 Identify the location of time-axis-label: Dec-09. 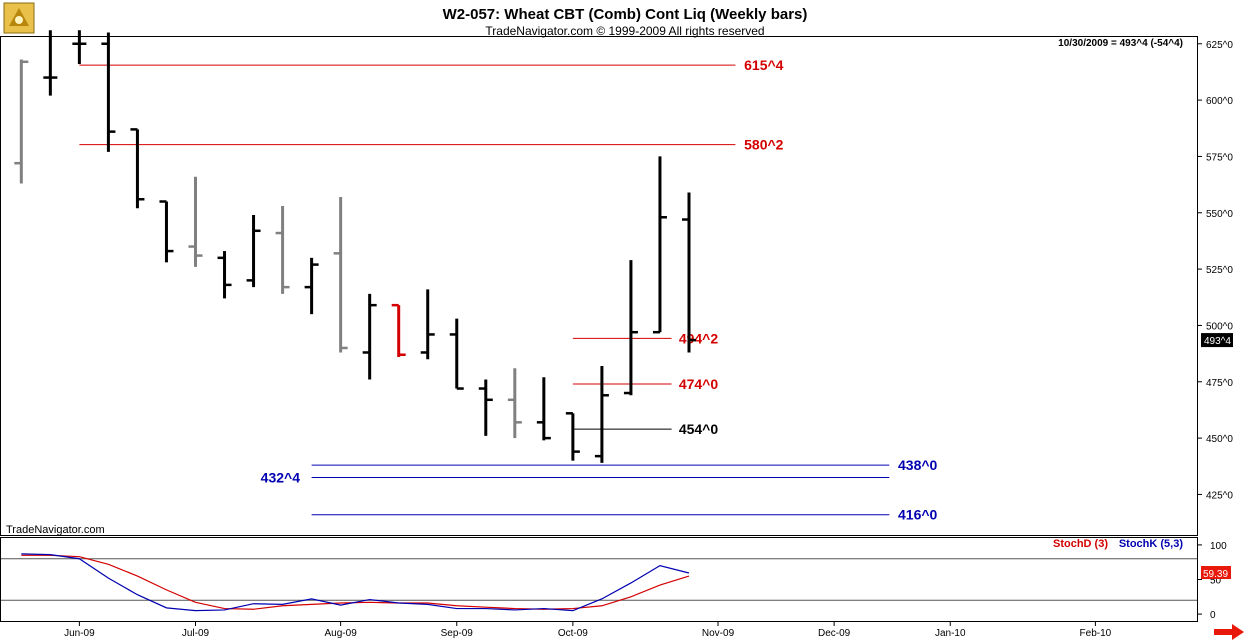
(834, 633).